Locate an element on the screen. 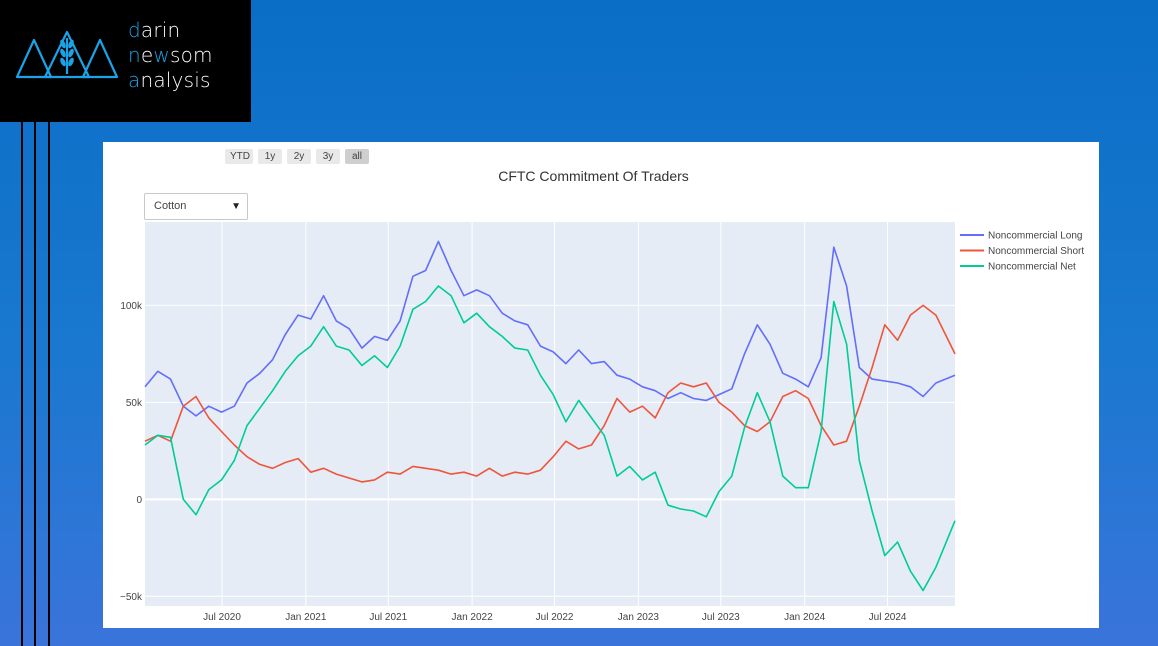 The width and height of the screenshot is (1158, 646). brand-line-1: darin is located at coordinates (154, 30).